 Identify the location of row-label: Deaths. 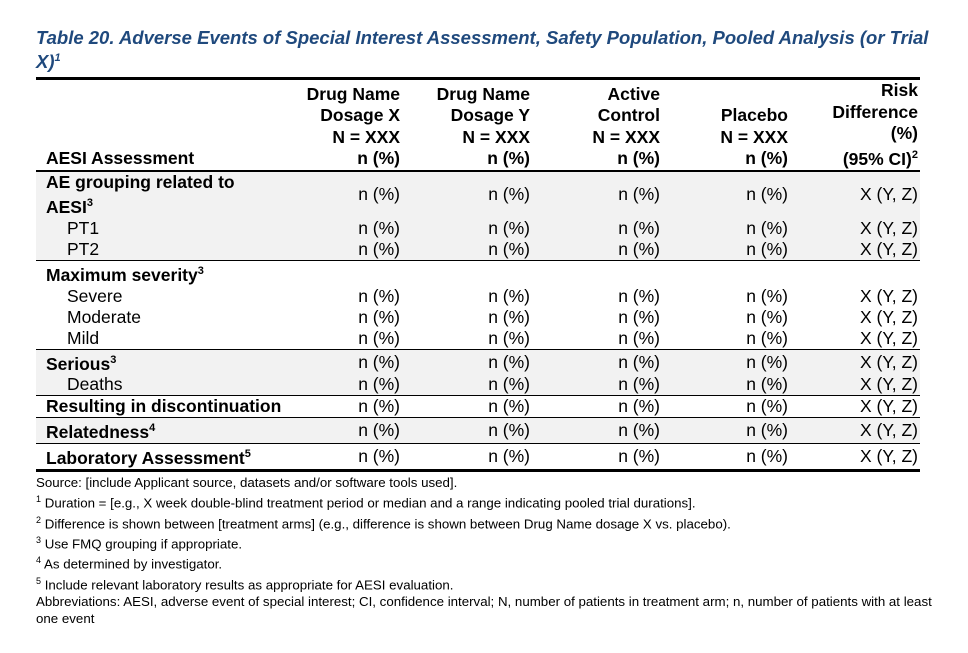
(160, 385).